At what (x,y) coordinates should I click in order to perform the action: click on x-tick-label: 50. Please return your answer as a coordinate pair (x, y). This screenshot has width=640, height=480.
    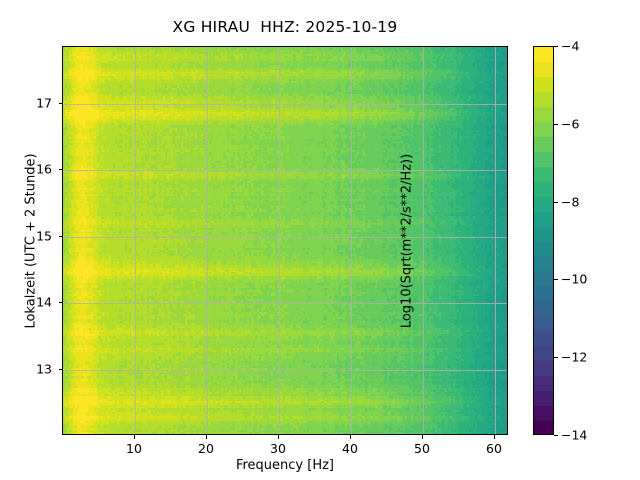
    Looking at the image, I should click on (422, 448).